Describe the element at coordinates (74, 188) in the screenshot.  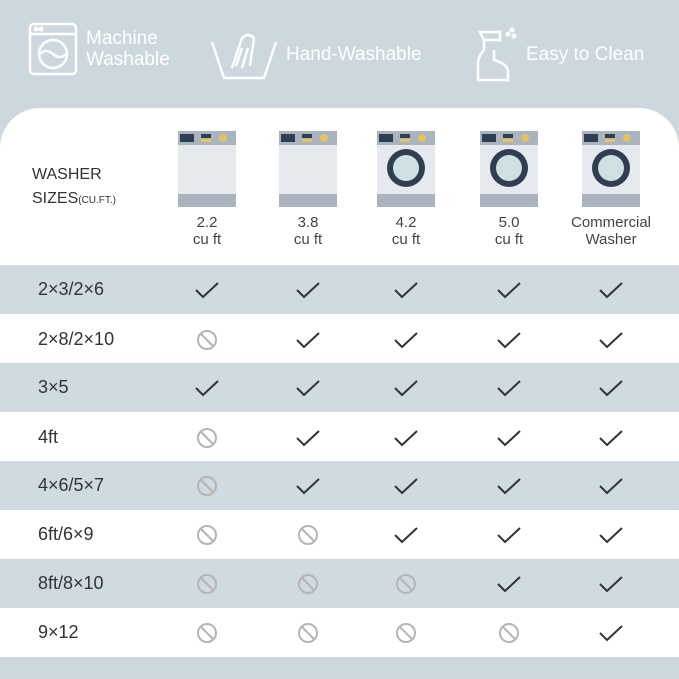
I see `table-header-label: WASHER SIZES(CU.FT.)` at that location.